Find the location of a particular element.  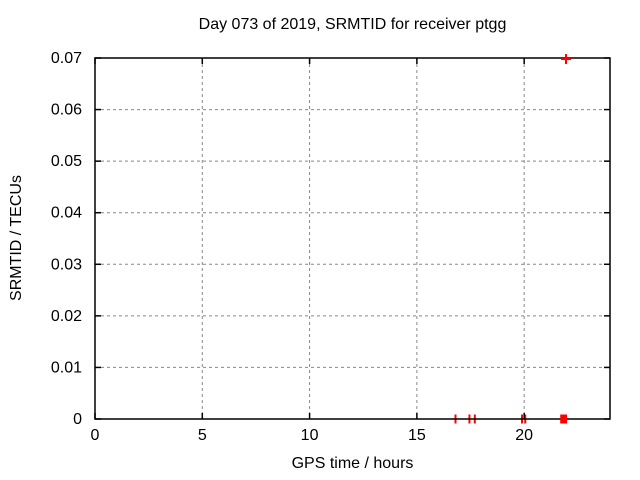

y-tick-label: 0.01 is located at coordinates (66, 367).